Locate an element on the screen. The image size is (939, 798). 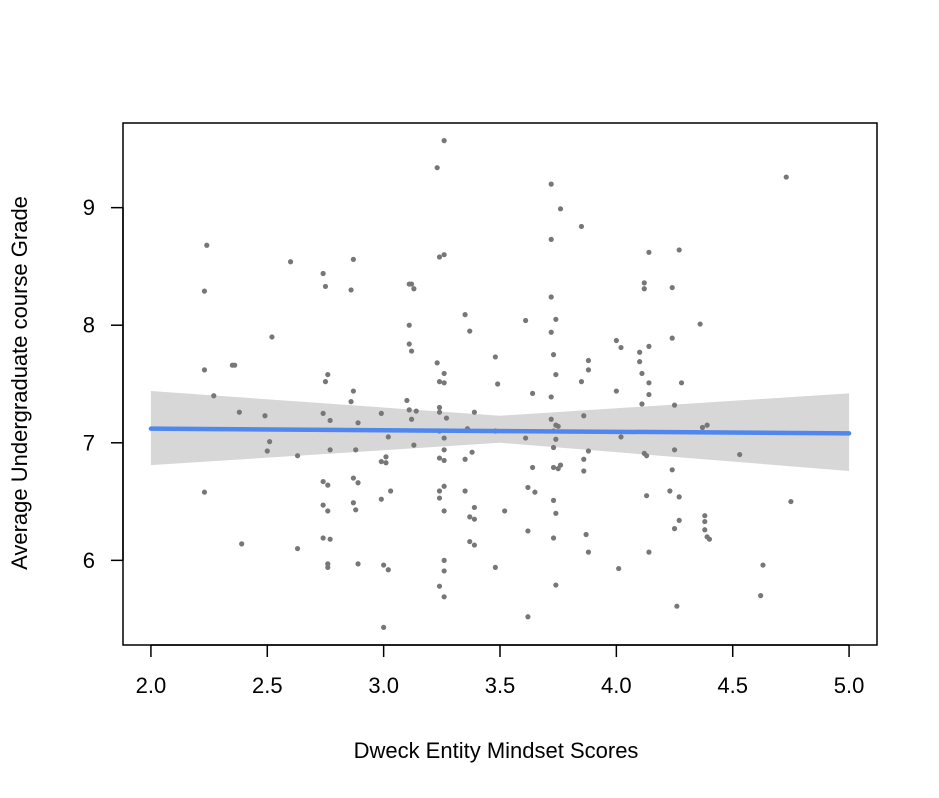
x-tick-label: 3.5 is located at coordinates (500, 685).